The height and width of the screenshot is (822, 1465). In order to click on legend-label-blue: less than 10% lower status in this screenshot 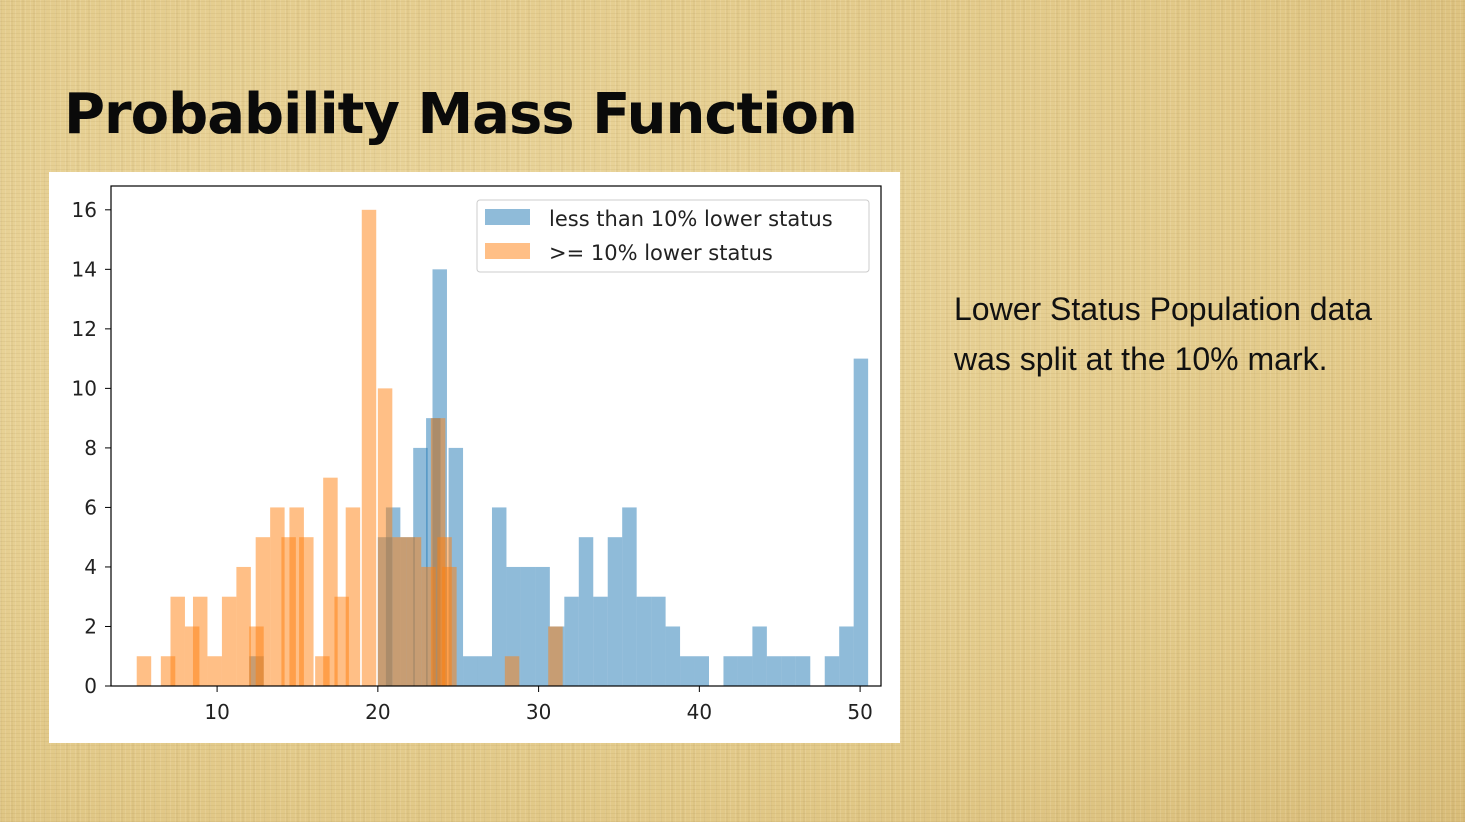, I will do `click(691, 219)`.